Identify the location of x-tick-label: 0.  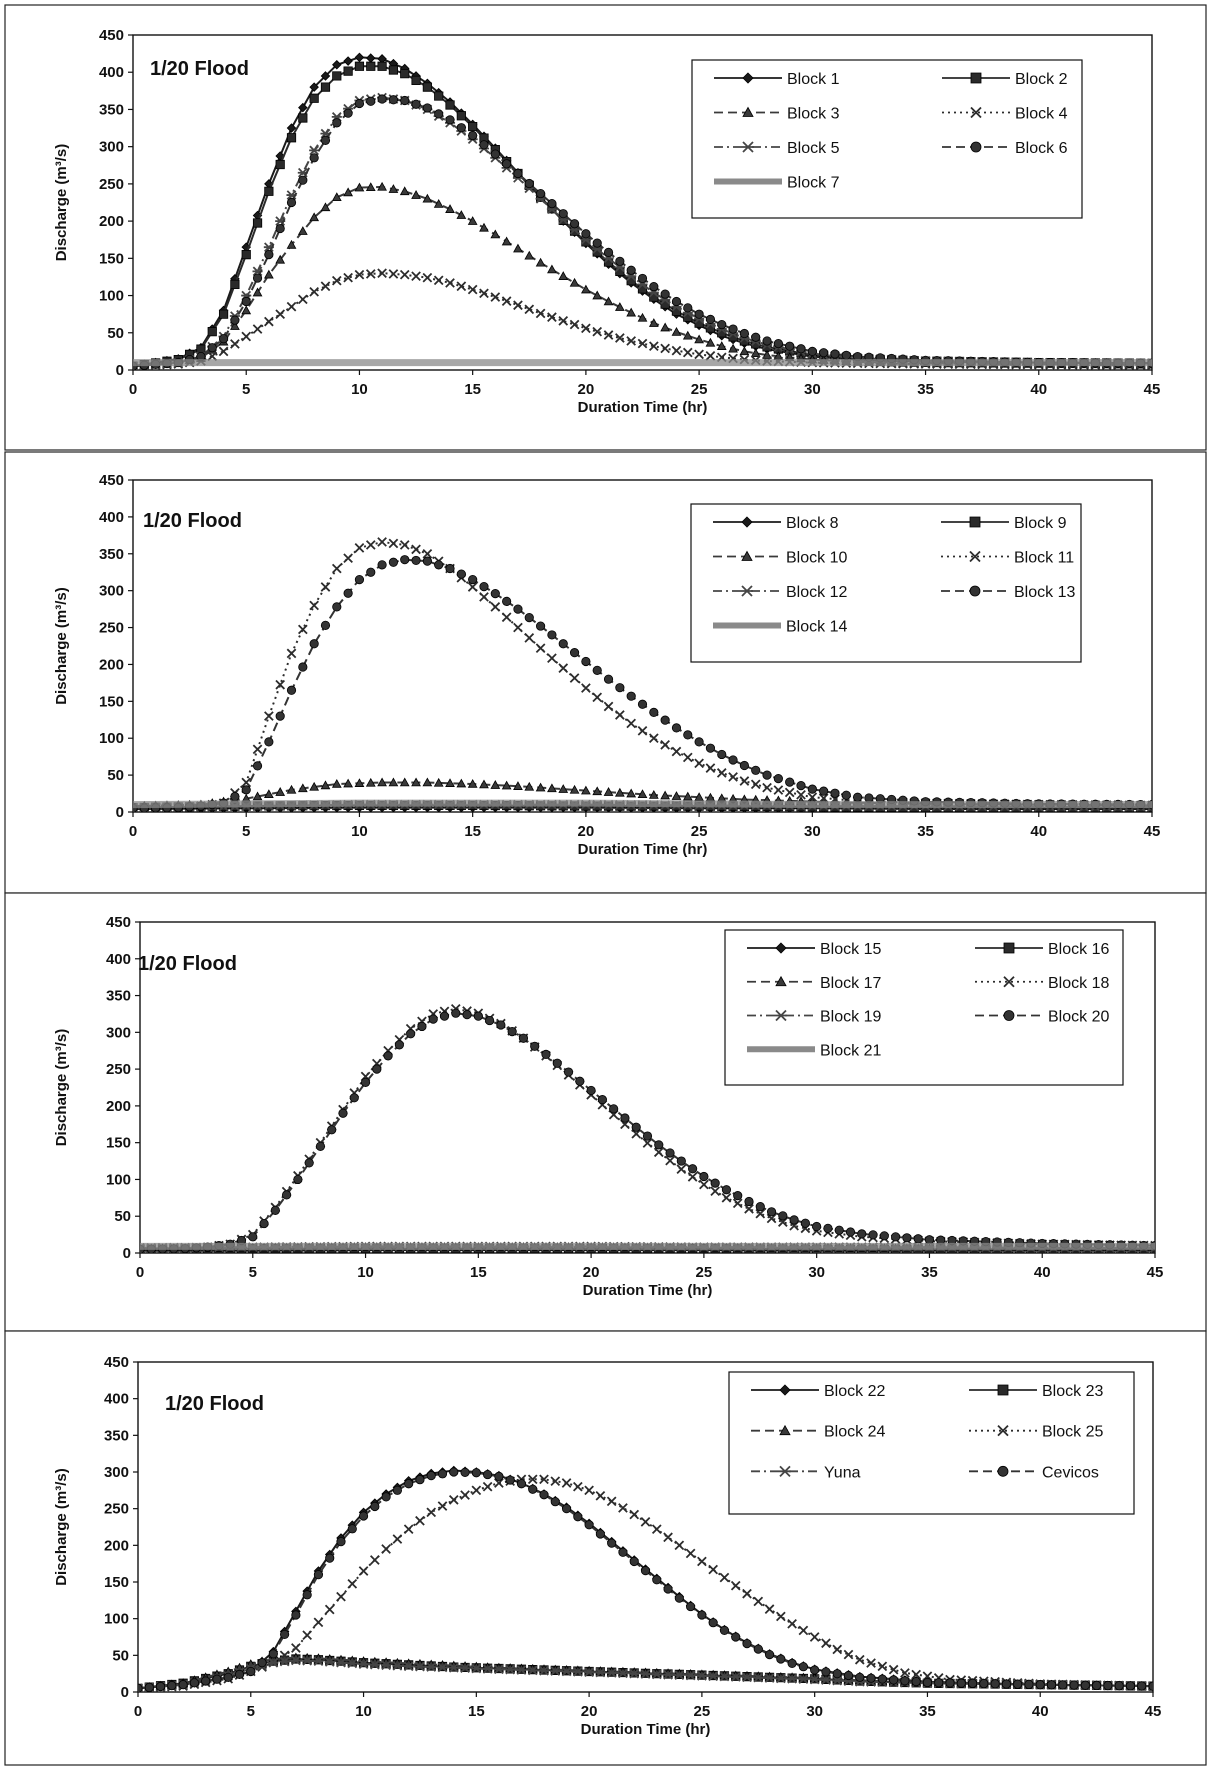
(133, 389).